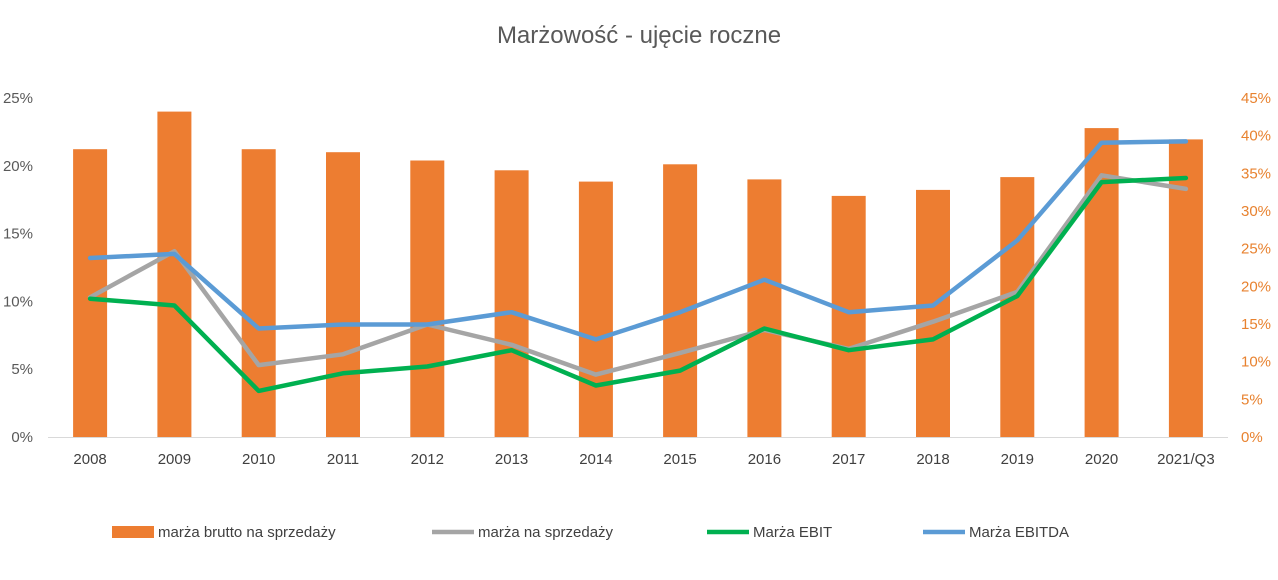 Image resolution: width=1278 pixels, height=580 pixels. What do you see at coordinates (1256, 362) in the screenshot?
I see `y-right-tick-label: 10%` at bounding box center [1256, 362].